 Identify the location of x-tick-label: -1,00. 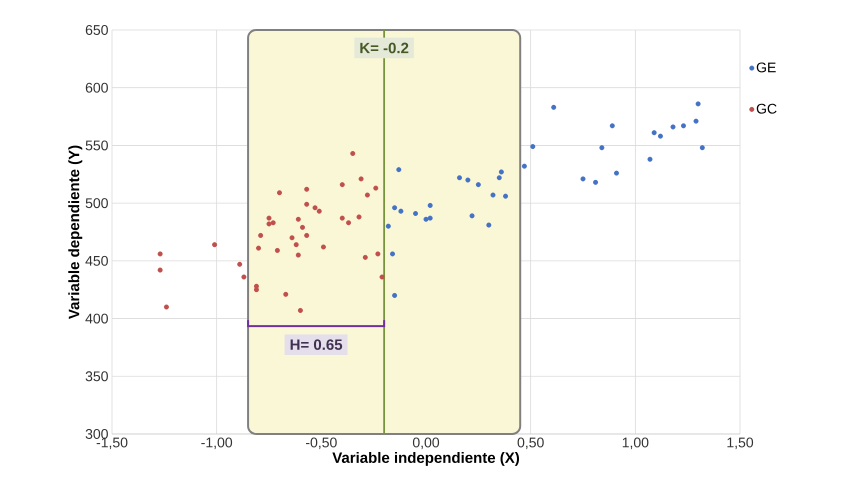
(216, 444).